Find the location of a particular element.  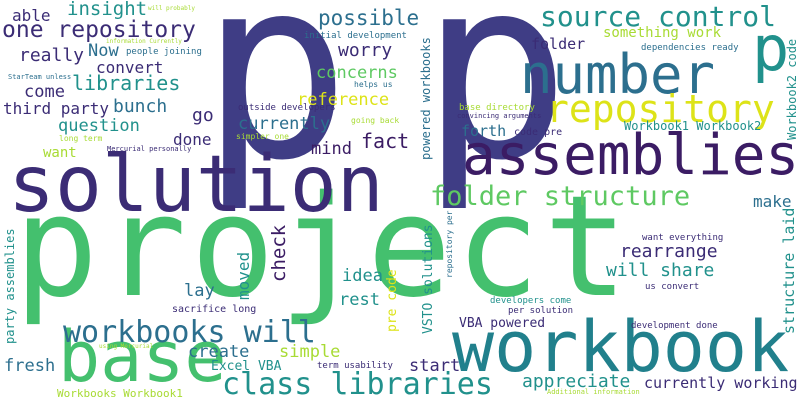

word-mercurial-personally: Mercurial personally is located at coordinates (149, 149).